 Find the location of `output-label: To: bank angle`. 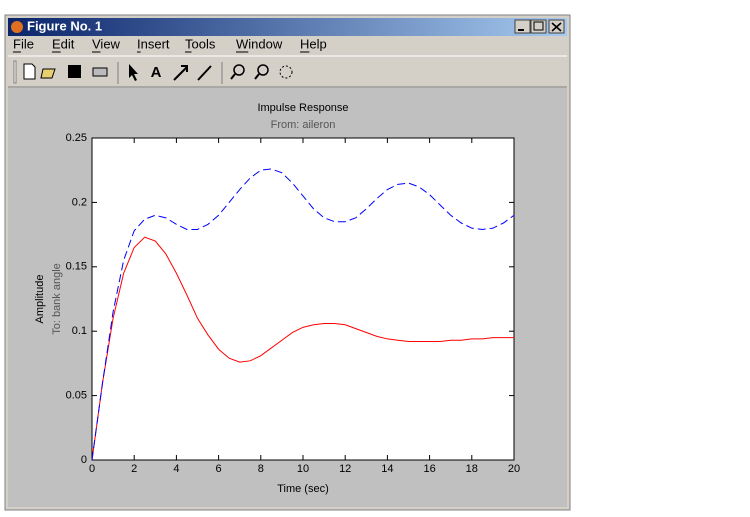

output-label: To: bank angle is located at coordinates (57, 299).